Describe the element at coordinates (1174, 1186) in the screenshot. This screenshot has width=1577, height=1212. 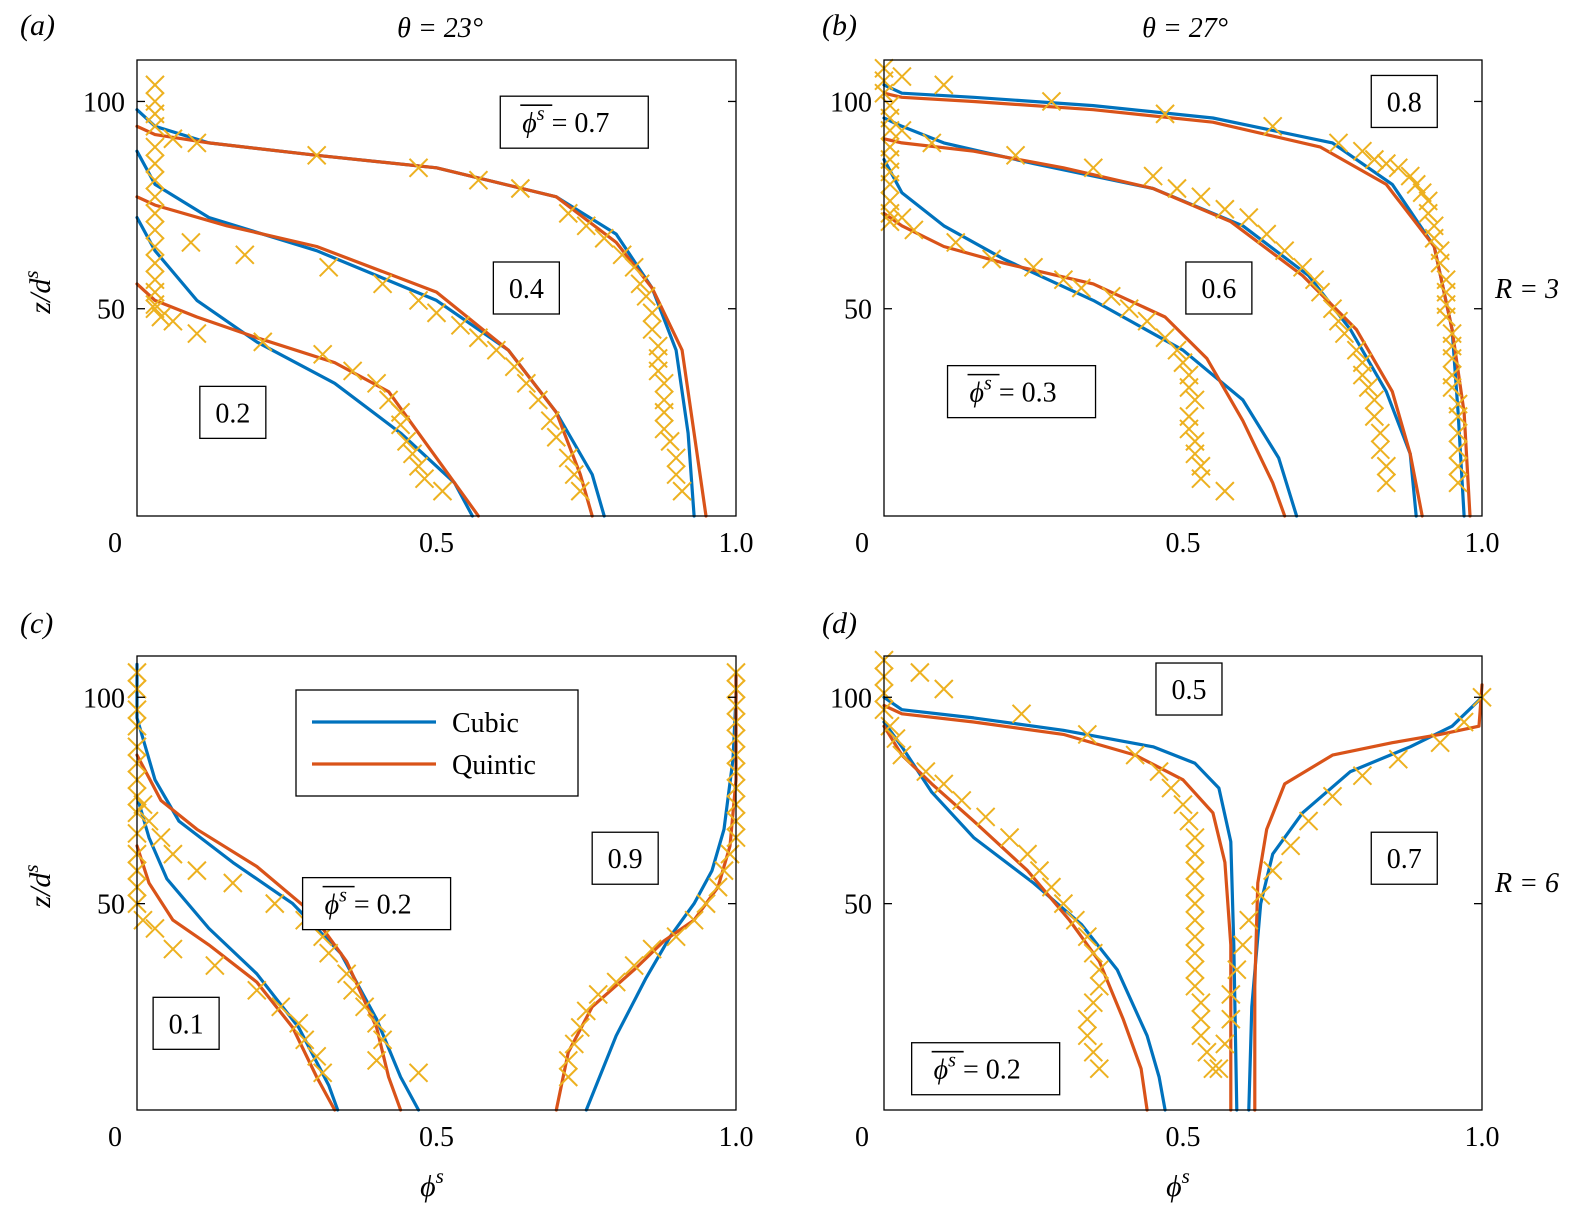
I see `x-axis-title-symbol-d: ϕ` at that location.